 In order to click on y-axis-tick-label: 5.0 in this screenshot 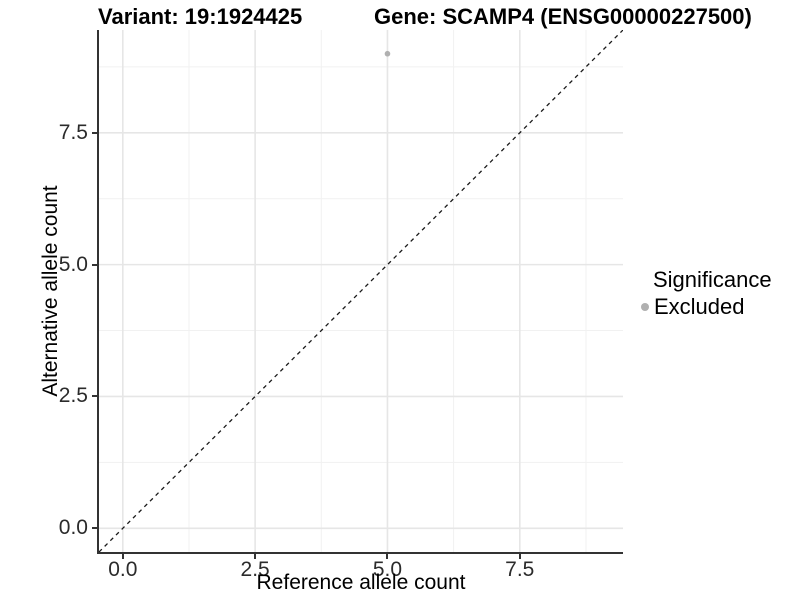, I will do `click(73, 264)`.